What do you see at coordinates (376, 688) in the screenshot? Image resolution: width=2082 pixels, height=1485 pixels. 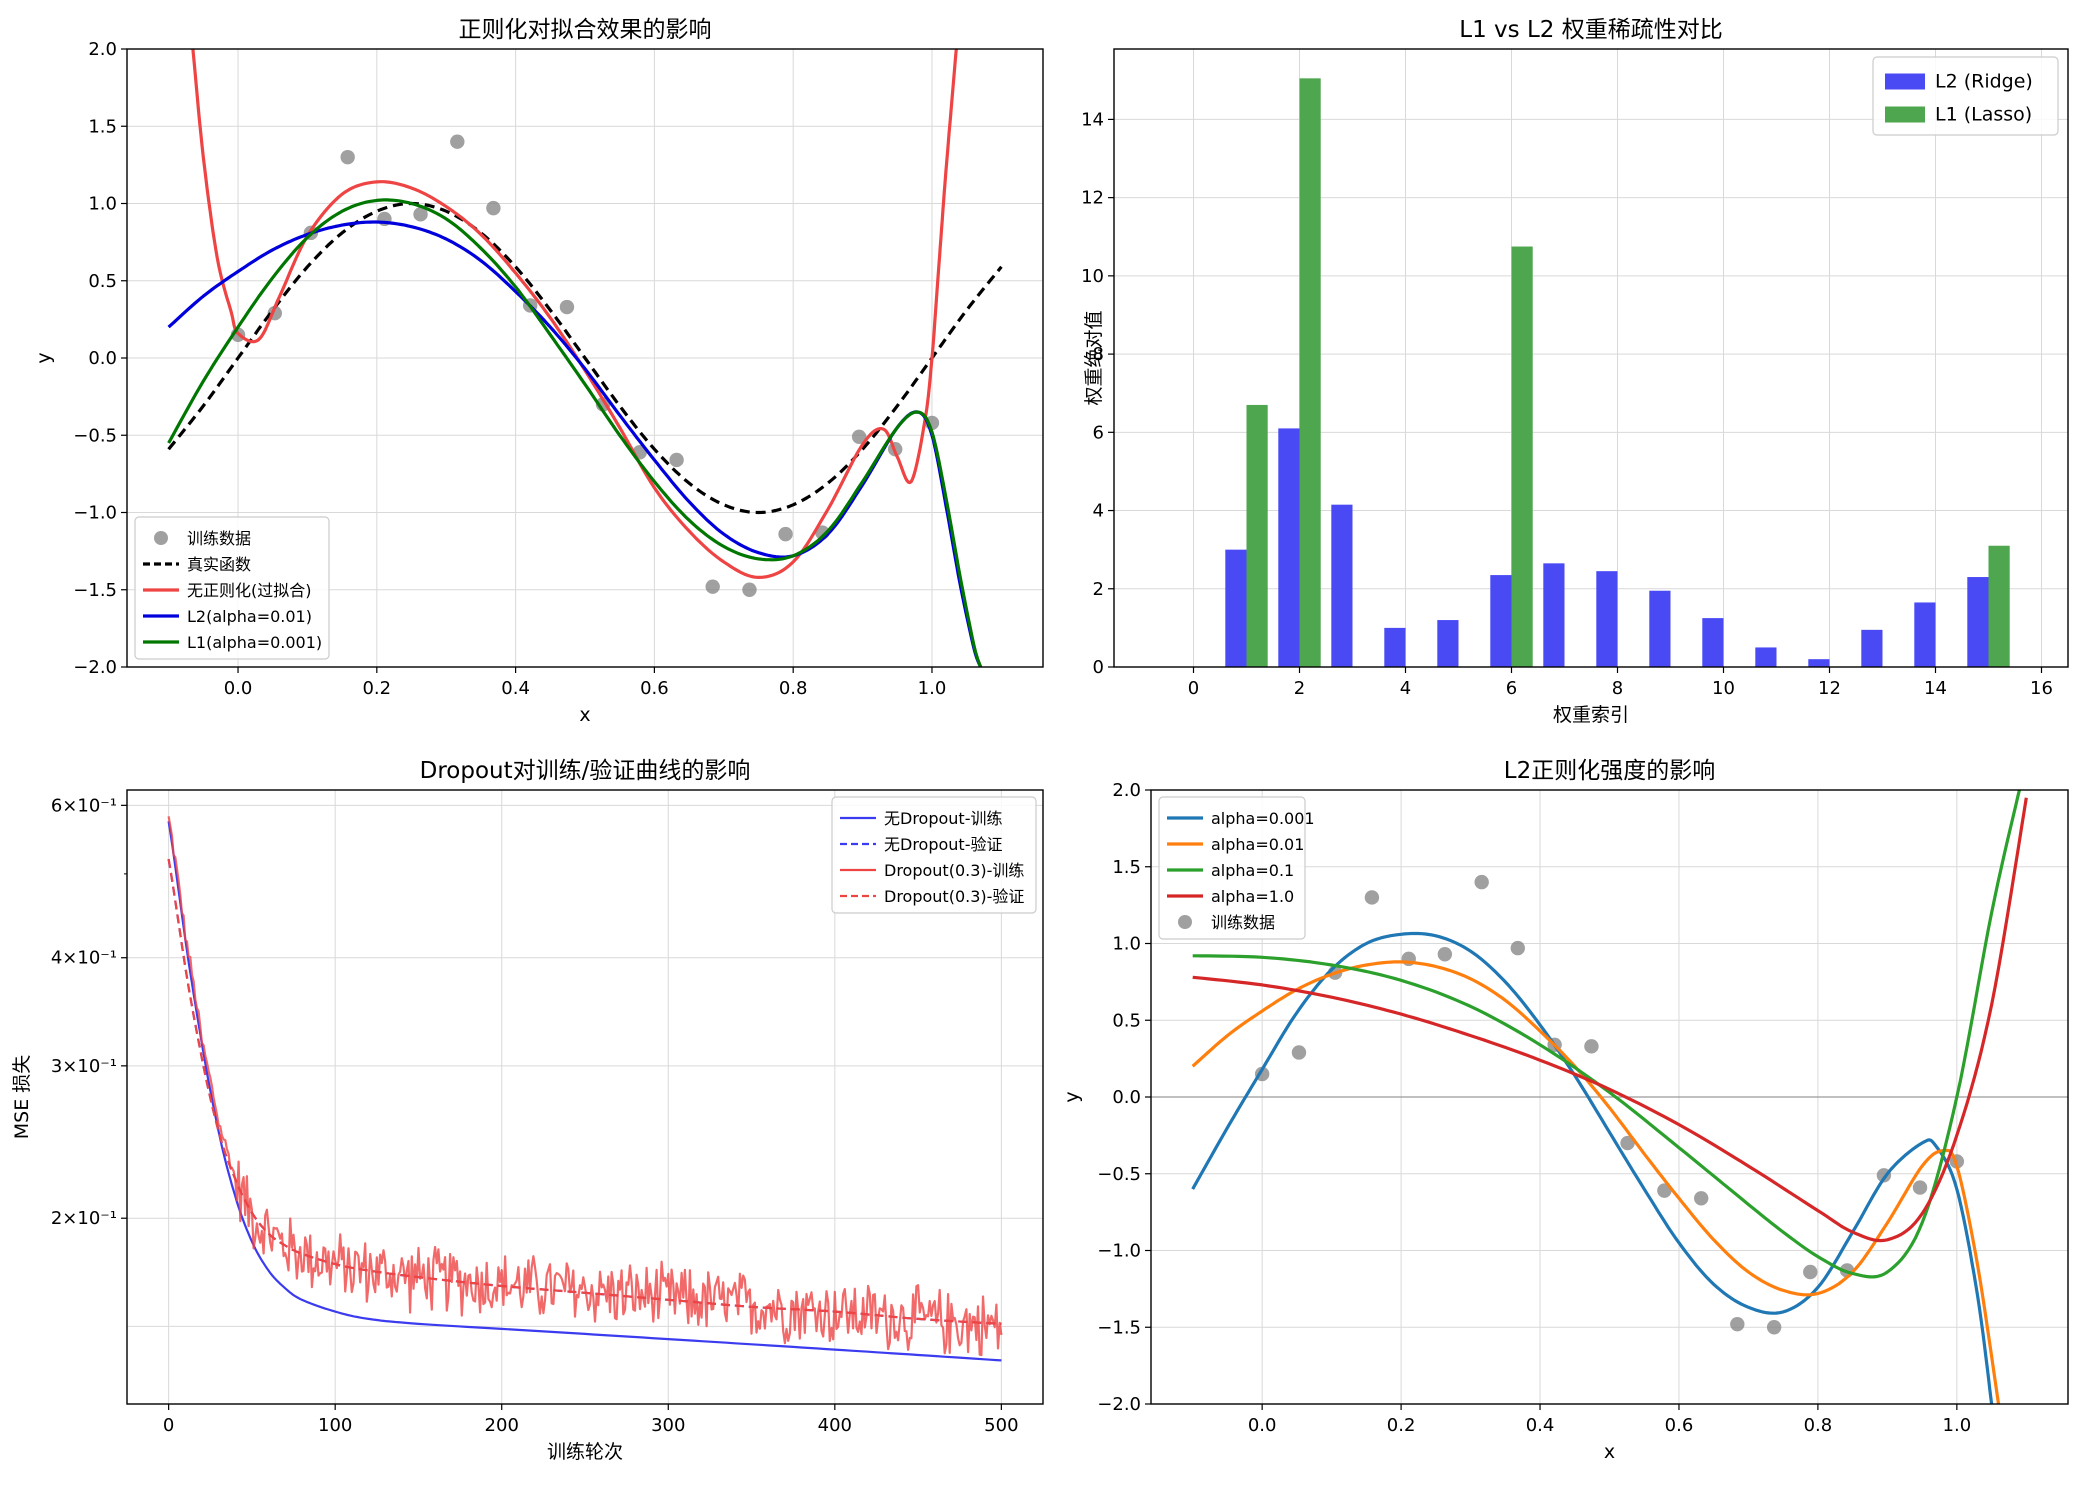 I see `x-tick-label: 0.2` at bounding box center [376, 688].